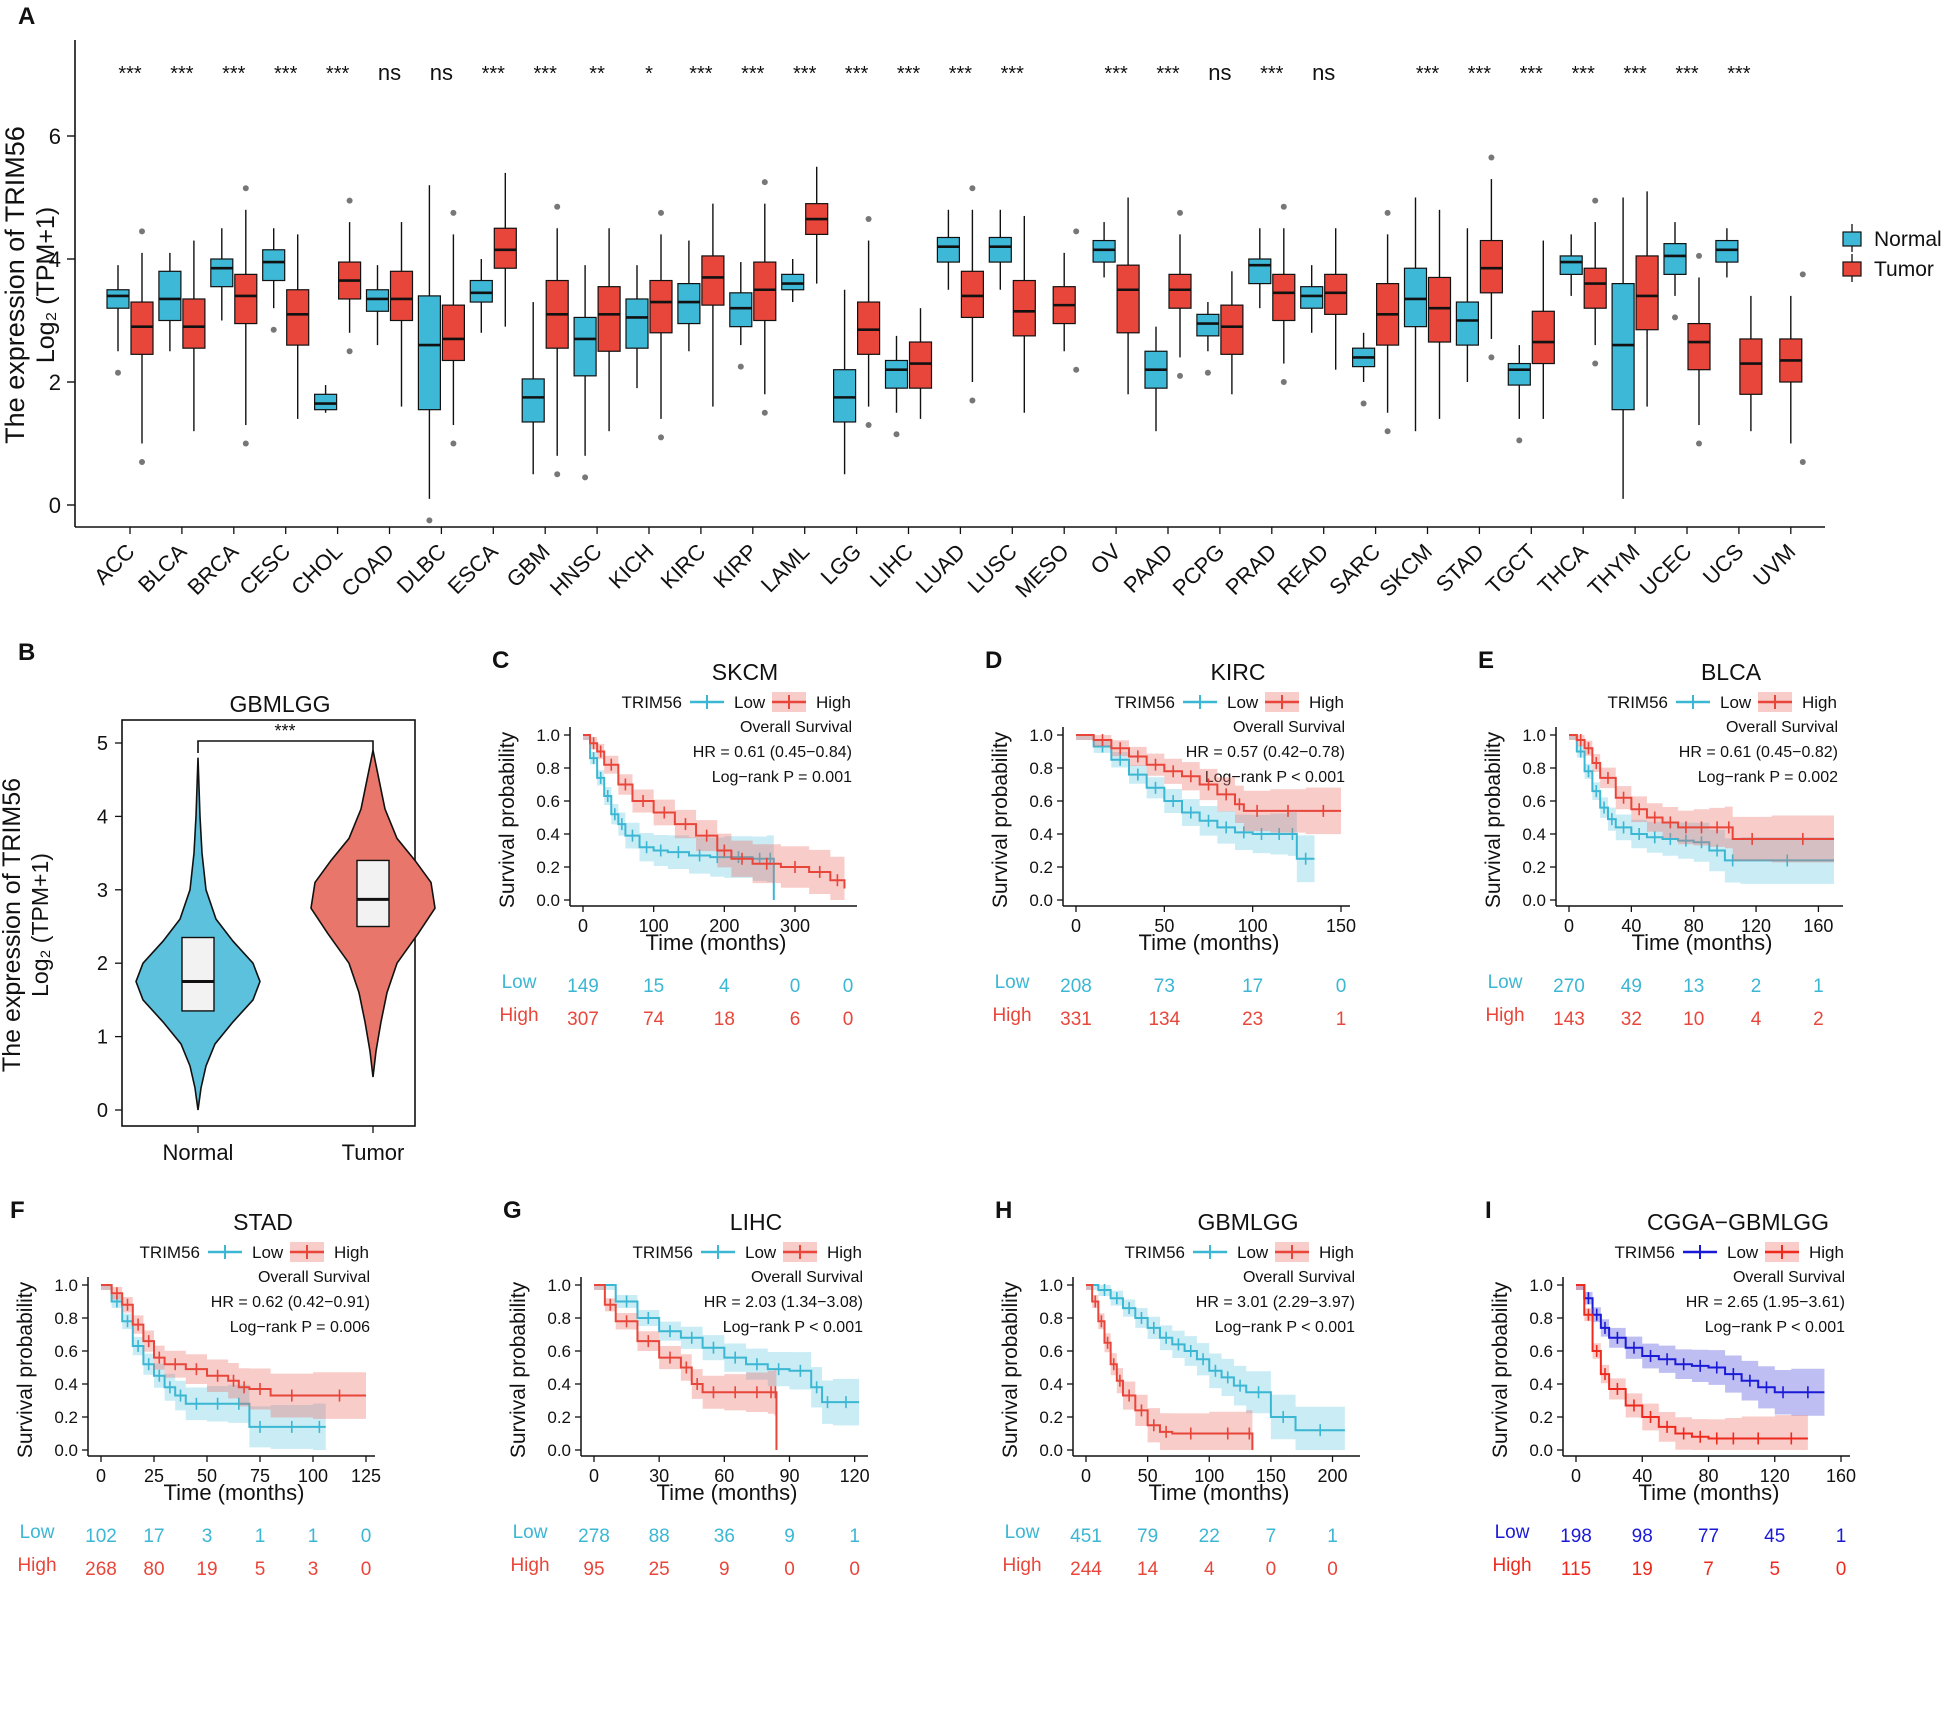  Describe the element at coordinates (1756, 986) in the screenshot. I see `risk-low-count: 2` at that location.